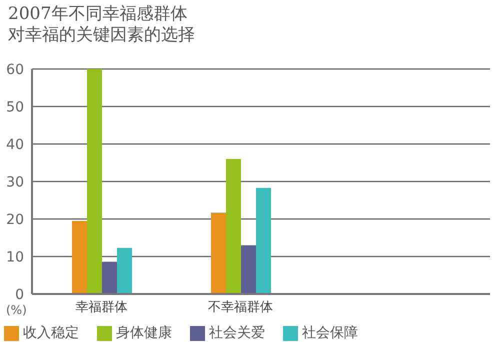 The image size is (500, 342). Describe the element at coordinates (15, 257) in the screenshot. I see `y-tick-label: 10` at that location.